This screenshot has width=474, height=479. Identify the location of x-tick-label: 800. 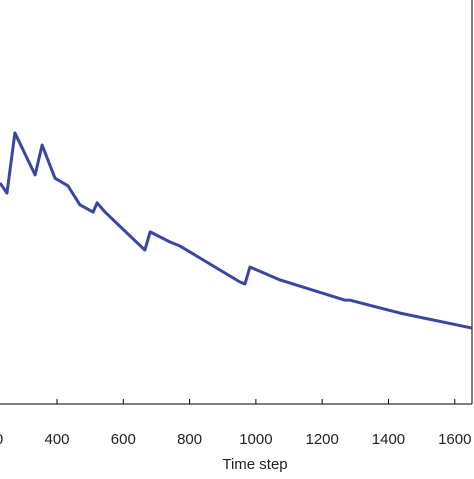
(189, 439).